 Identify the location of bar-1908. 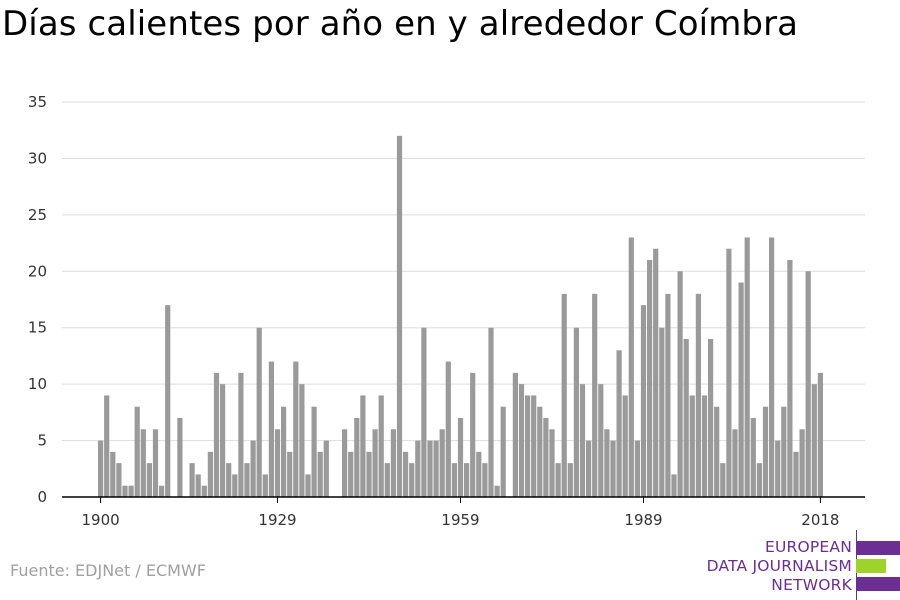
(149, 480).